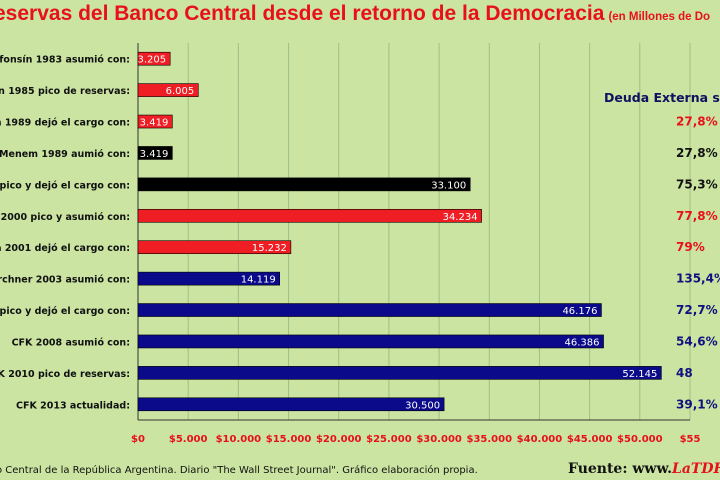 This screenshot has width=720, height=480. What do you see at coordinates (71, 342) in the screenshot?
I see `category-label: CFK 2008 asumió con:` at bounding box center [71, 342].